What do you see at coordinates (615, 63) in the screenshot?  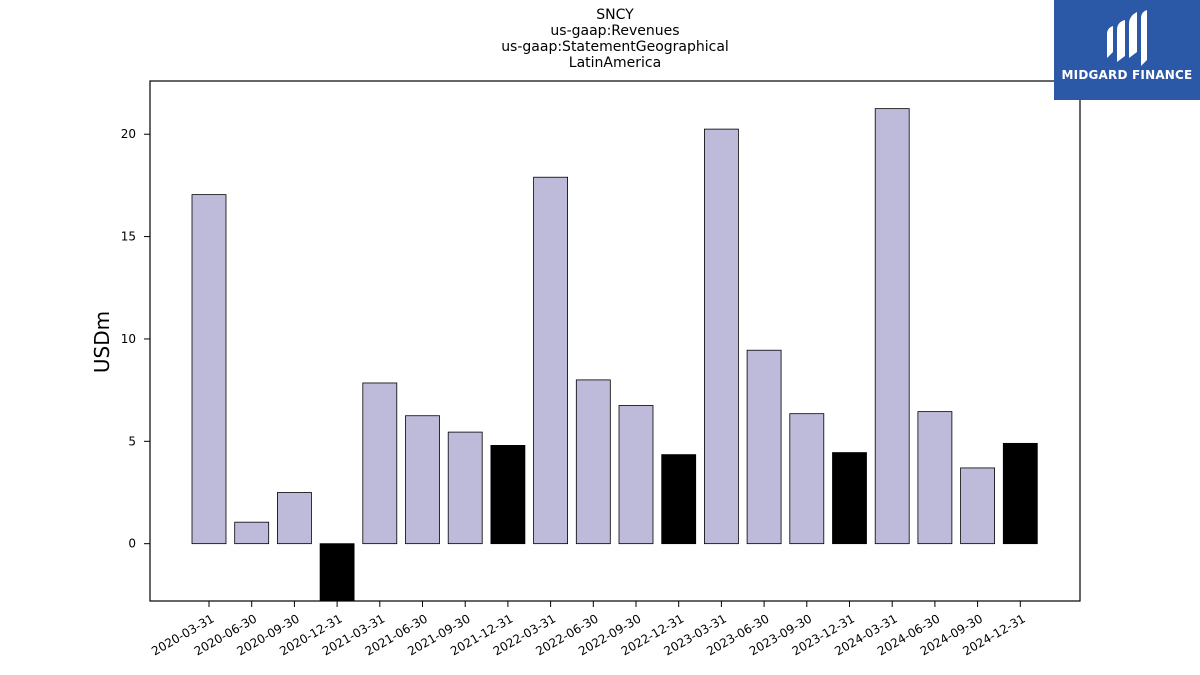 I see `title-line-member: LatinAmerica` at bounding box center [615, 63].